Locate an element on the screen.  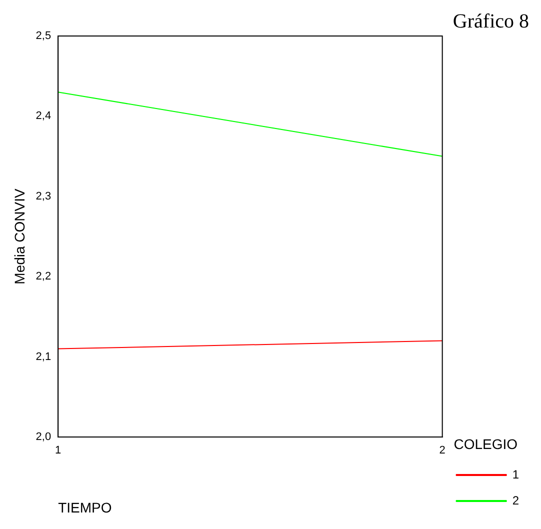
legend-label: 2 is located at coordinates (516, 500).